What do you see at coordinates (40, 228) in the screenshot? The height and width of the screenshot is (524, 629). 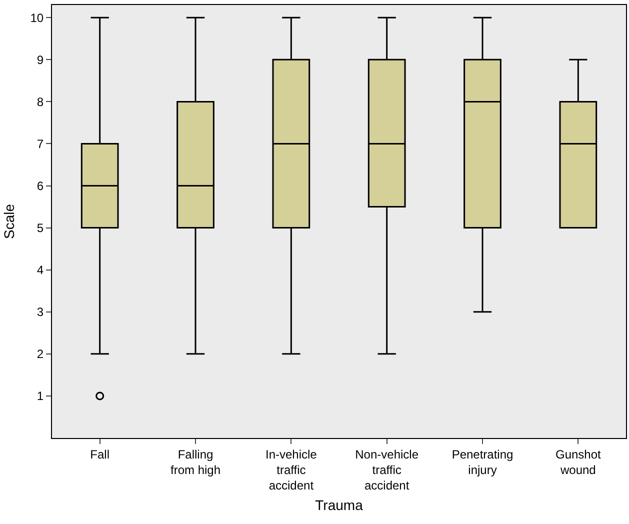 I see `y-tick-label: 5` at bounding box center [40, 228].